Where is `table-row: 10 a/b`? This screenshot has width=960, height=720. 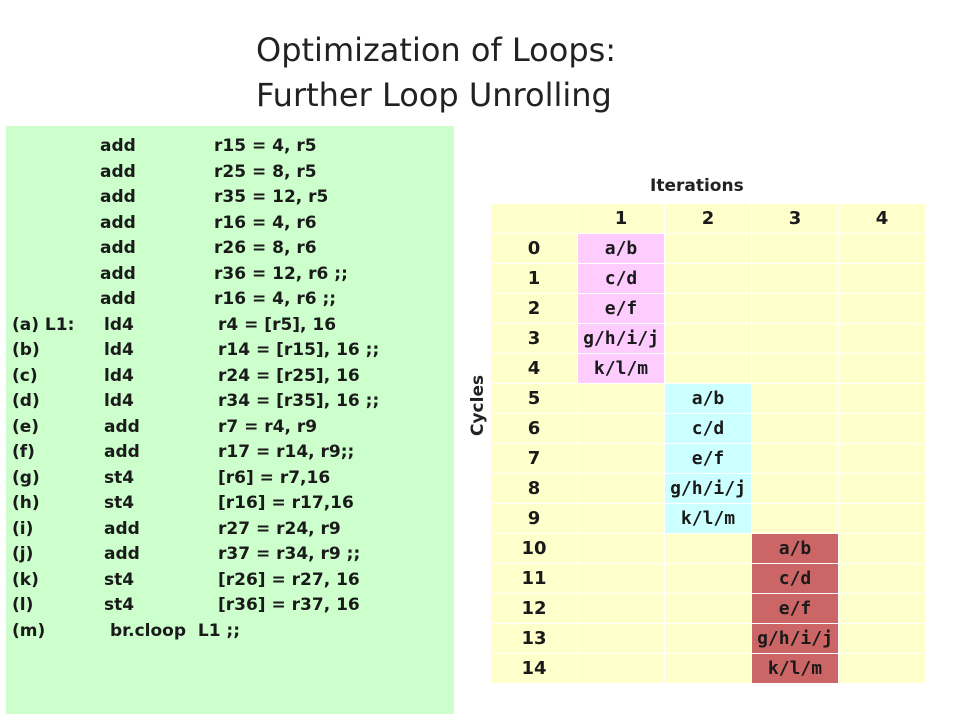 table-row: 10 a/b is located at coordinates (708, 548).